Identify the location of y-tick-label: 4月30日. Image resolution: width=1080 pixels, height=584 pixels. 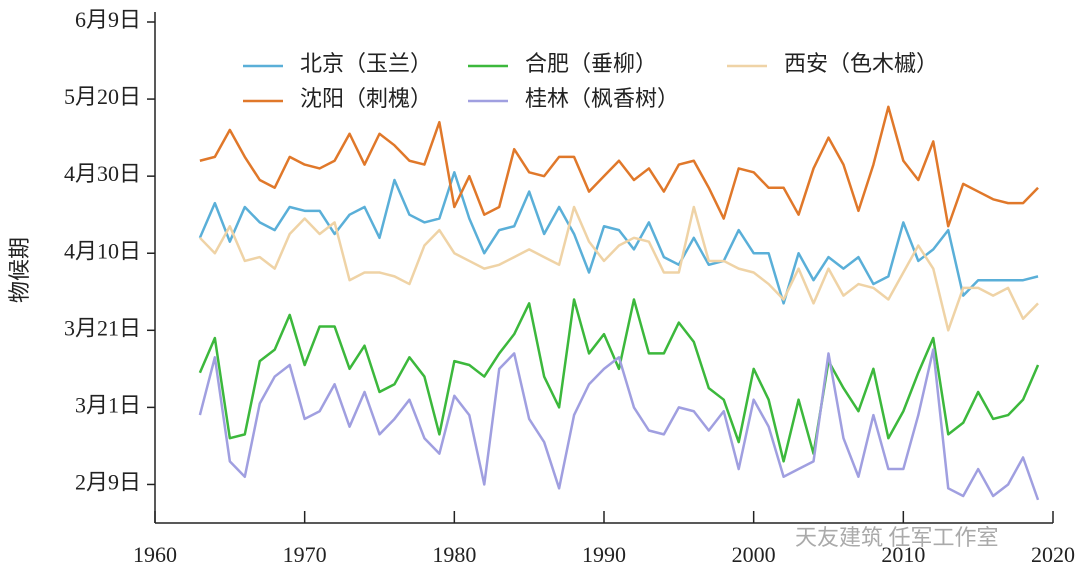
(102, 173).